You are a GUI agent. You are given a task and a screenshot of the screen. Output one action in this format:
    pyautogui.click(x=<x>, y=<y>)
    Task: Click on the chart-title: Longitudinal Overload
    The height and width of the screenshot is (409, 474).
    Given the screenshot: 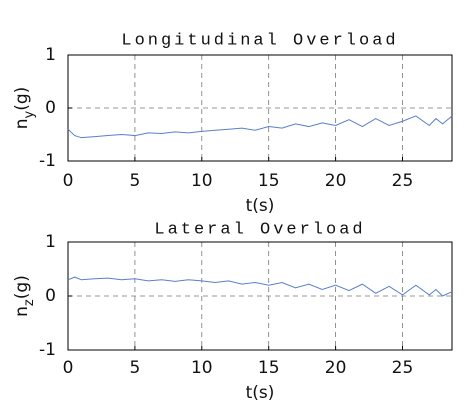 What is the action you would take?
    pyautogui.click(x=259, y=40)
    